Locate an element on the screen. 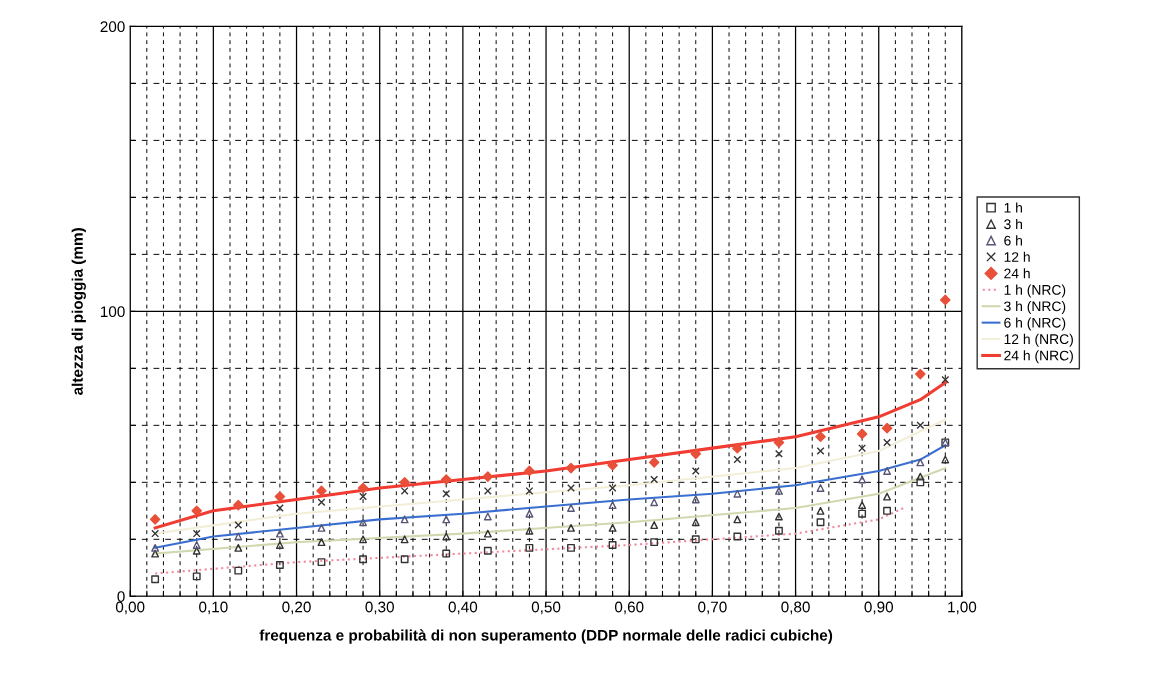 Image resolution: width=1152 pixels, height=695 pixels. y-tick-label: 0 is located at coordinates (121, 596).